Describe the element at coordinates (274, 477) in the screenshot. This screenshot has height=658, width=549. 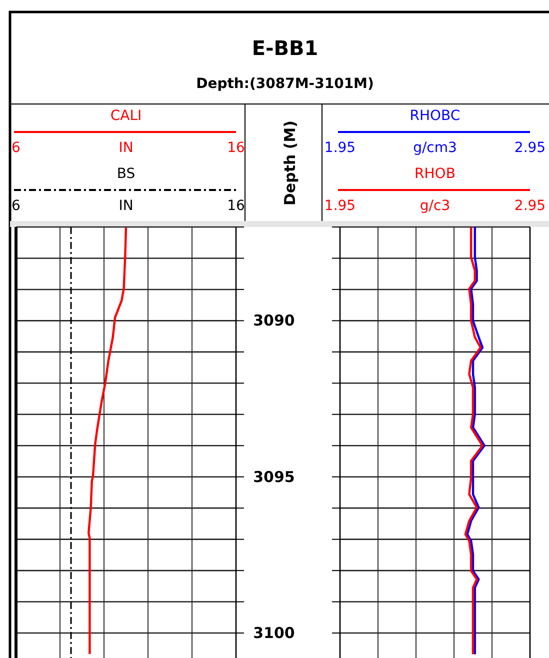
I see `y-tick-label: 3095` at that location.